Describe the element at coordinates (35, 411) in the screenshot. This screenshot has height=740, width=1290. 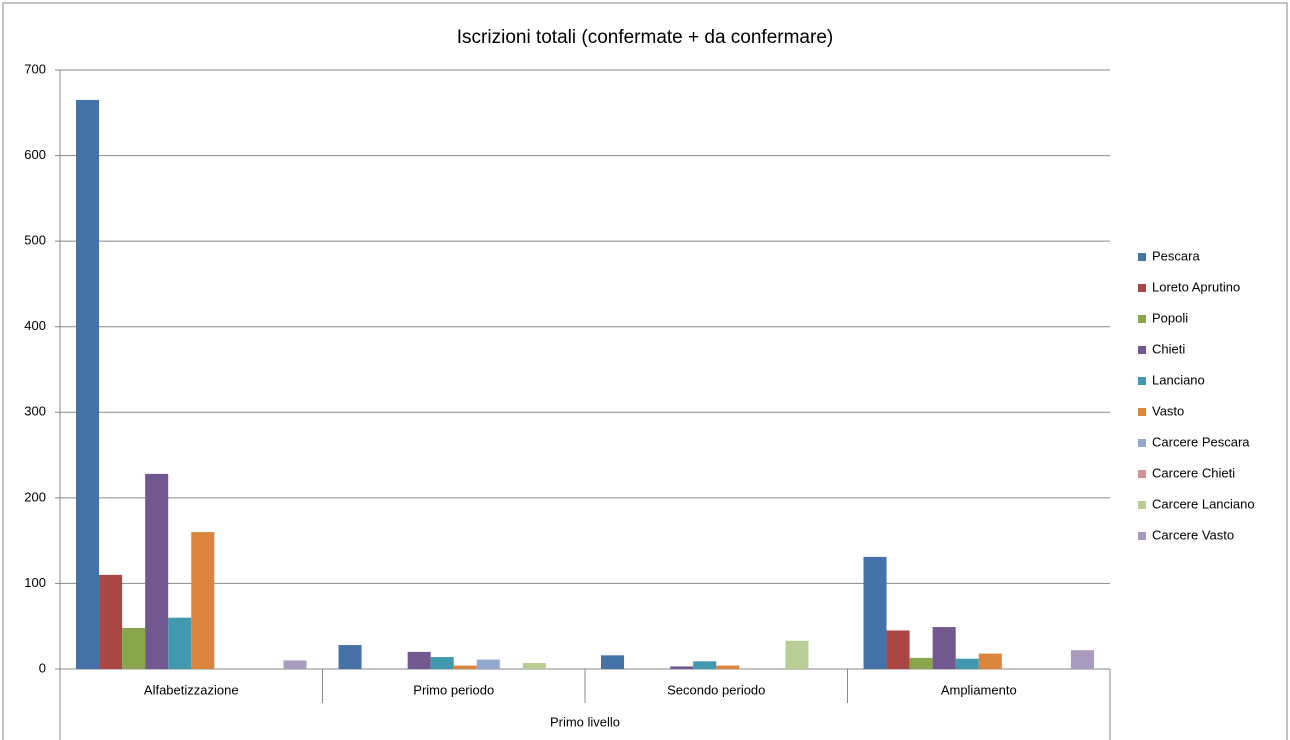
I see `y-tick-label: 300` at that location.